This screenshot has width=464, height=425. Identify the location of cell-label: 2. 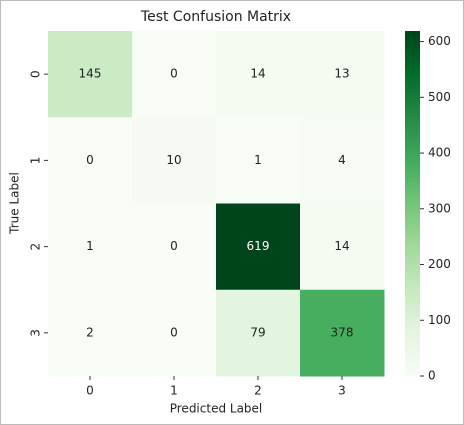
(90, 332).